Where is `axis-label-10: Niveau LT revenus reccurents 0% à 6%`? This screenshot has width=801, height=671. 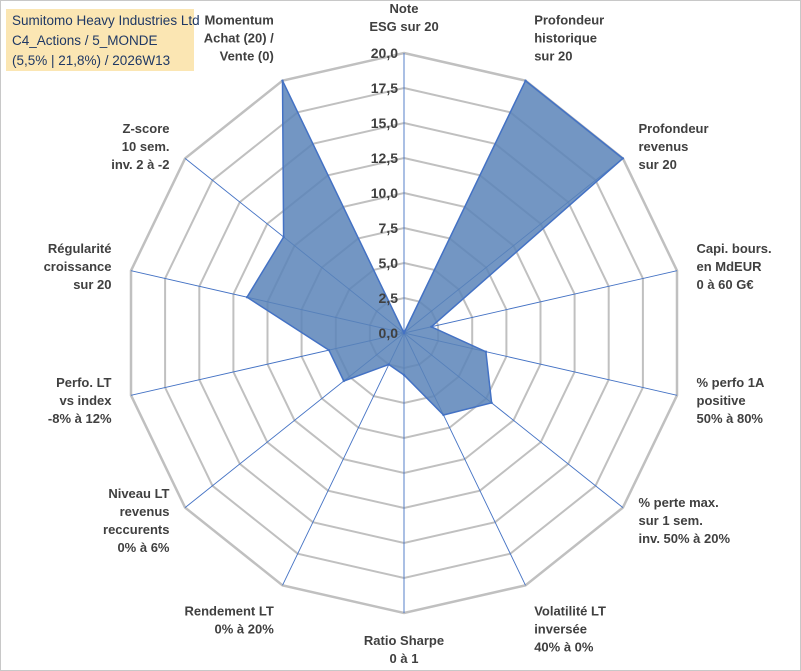
axis-label-10: Niveau LT revenus reccurents 0% à 6% is located at coordinates (136, 520).